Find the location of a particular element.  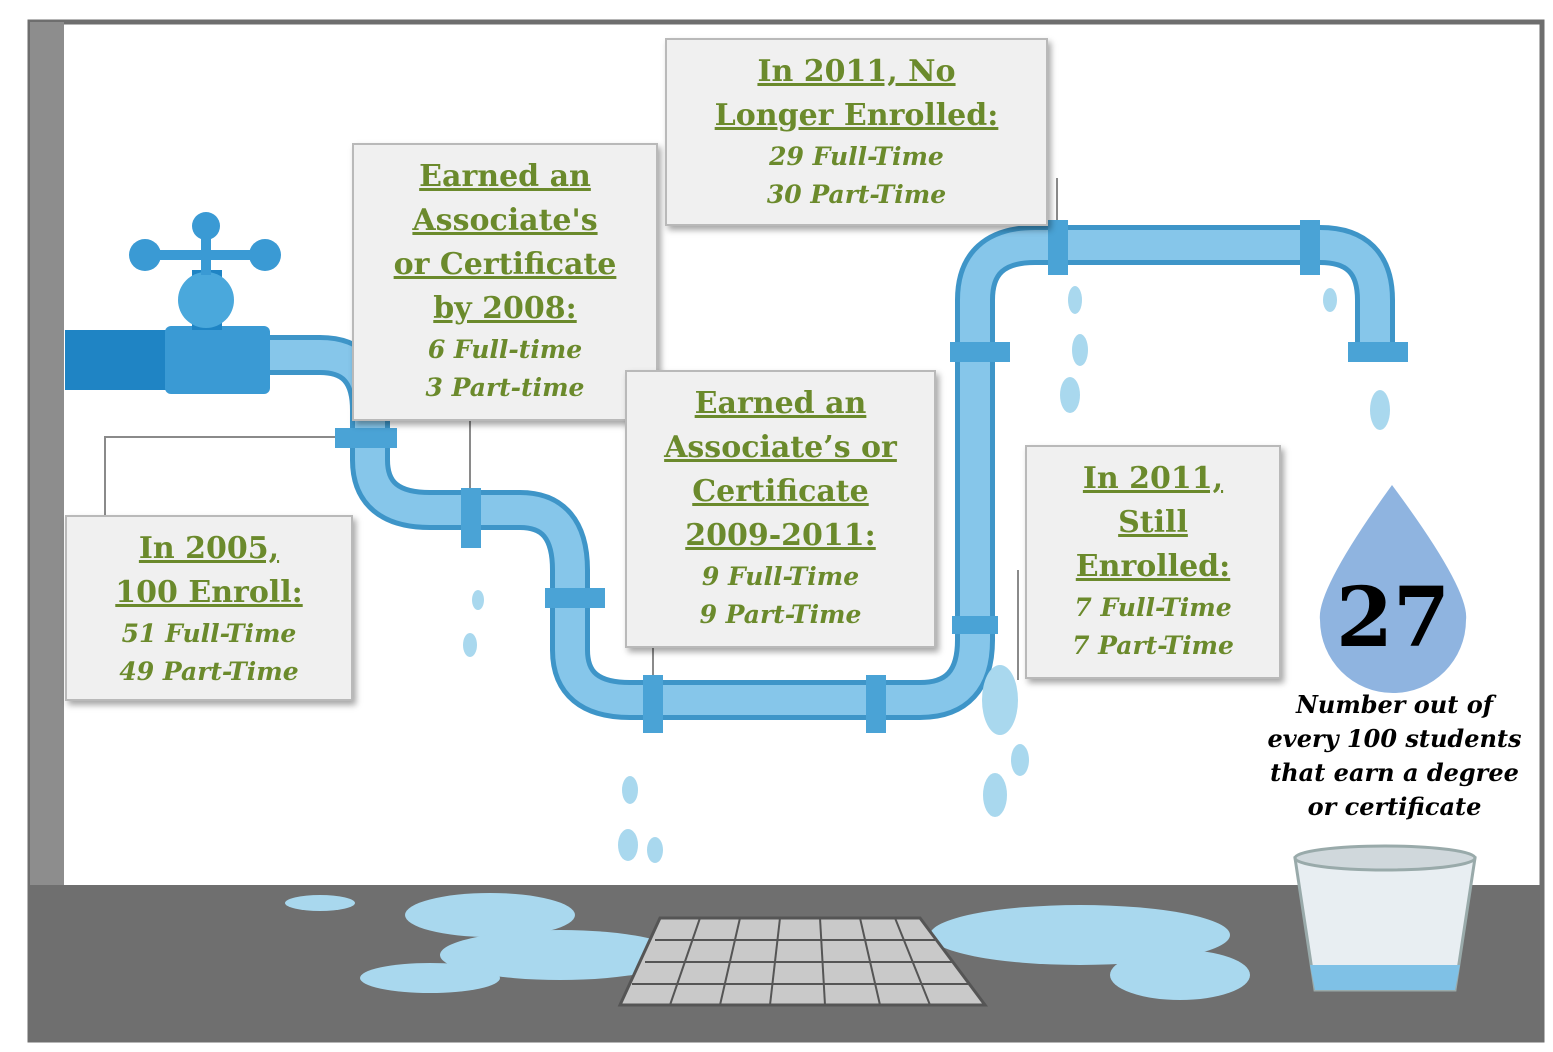

box-line: 29 Full-Time is located at coordinates (856, 156).